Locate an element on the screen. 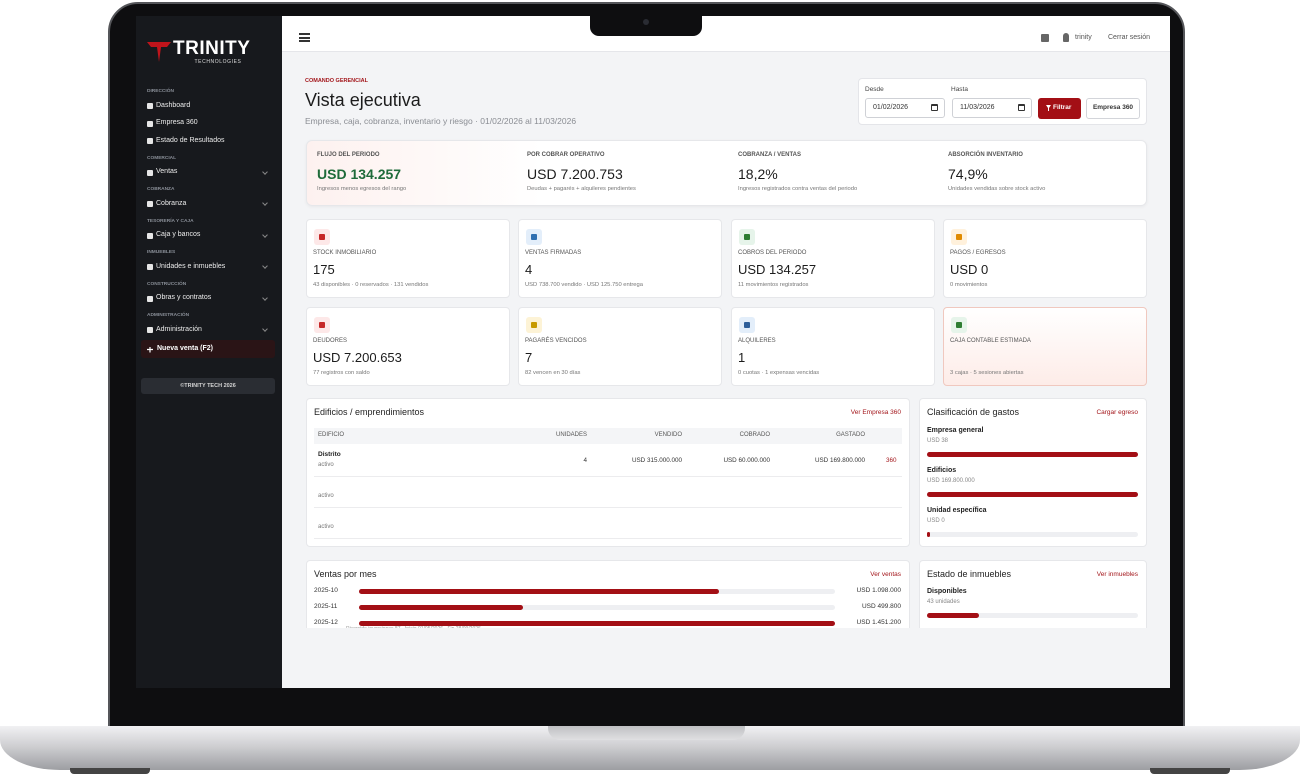  filter-button is located at coordinates (1059, 108).